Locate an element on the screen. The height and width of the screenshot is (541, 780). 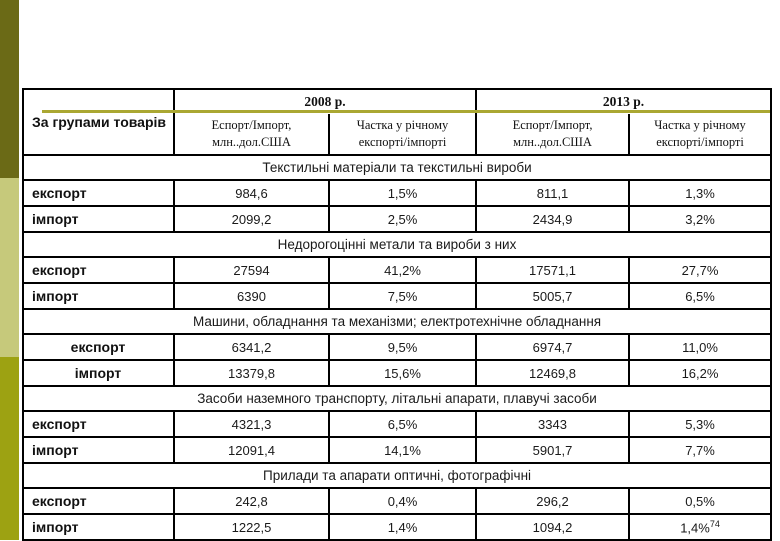
value-cell: 7,5% is located at coordinates (402, 296).